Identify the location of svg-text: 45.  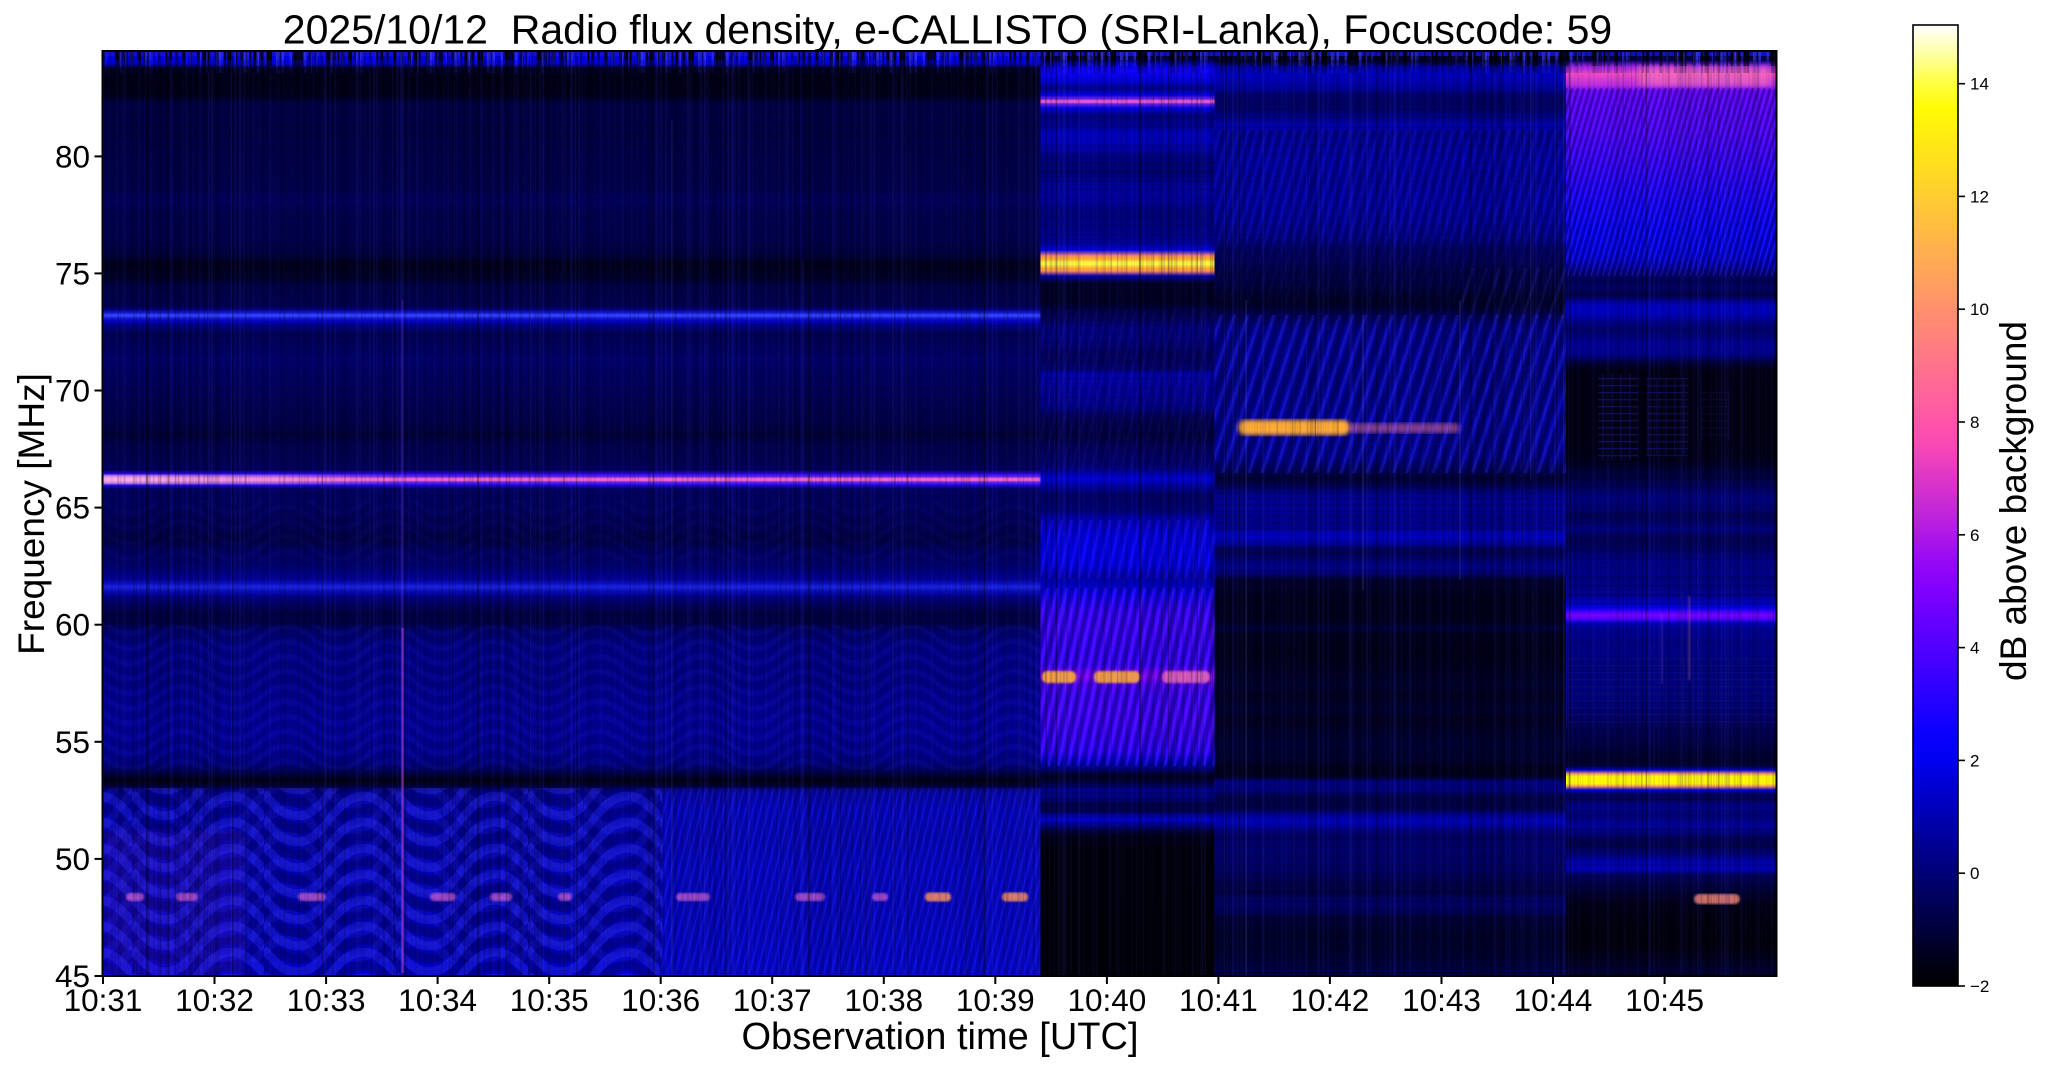
(72, 976).